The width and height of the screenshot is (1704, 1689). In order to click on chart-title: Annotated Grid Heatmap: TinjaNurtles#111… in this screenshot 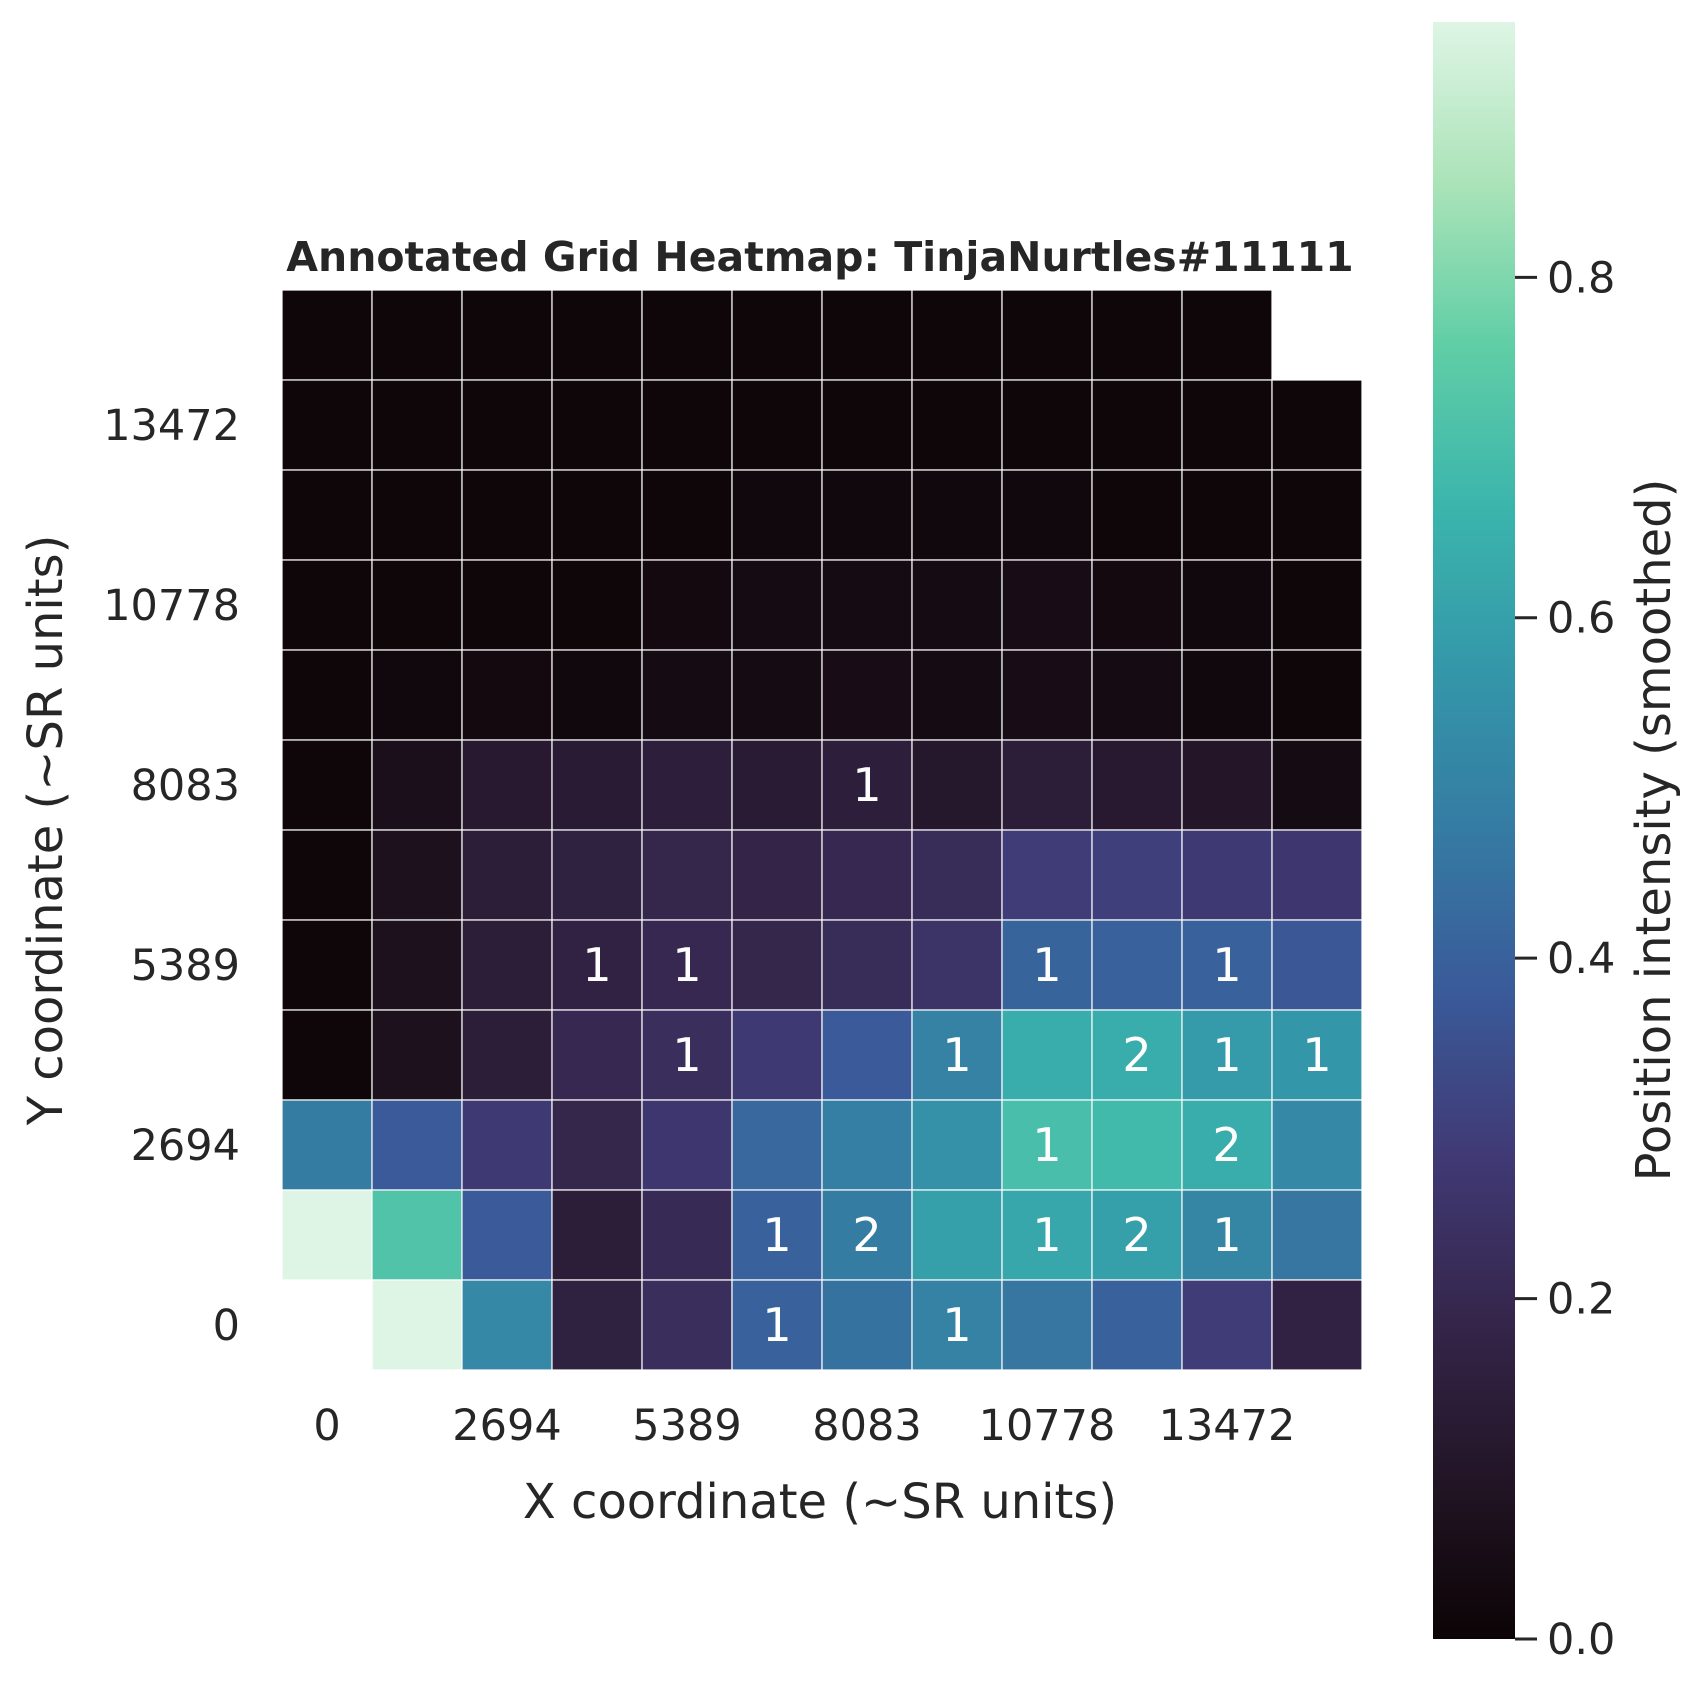, I will do `click(819, 257)`.